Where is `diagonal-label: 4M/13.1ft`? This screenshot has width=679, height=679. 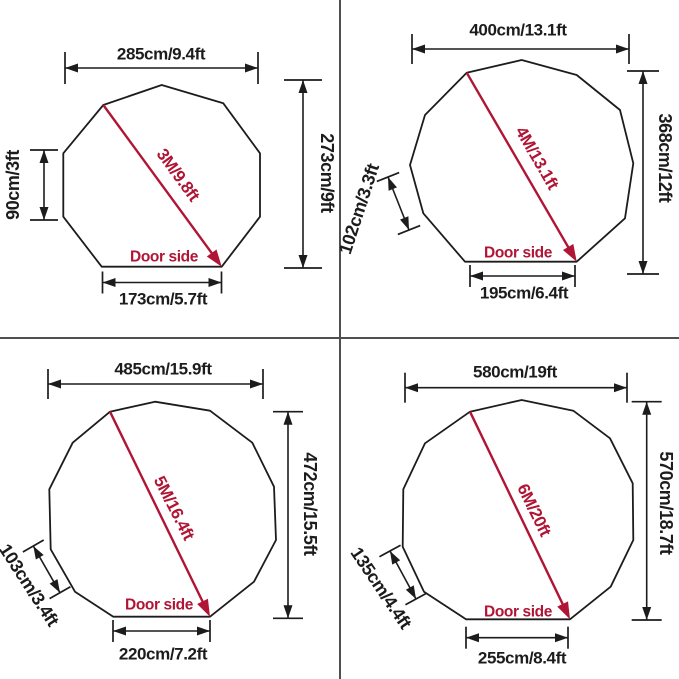
diagonal-label: 4M/13.1ft is located at coordinates (536, 158).